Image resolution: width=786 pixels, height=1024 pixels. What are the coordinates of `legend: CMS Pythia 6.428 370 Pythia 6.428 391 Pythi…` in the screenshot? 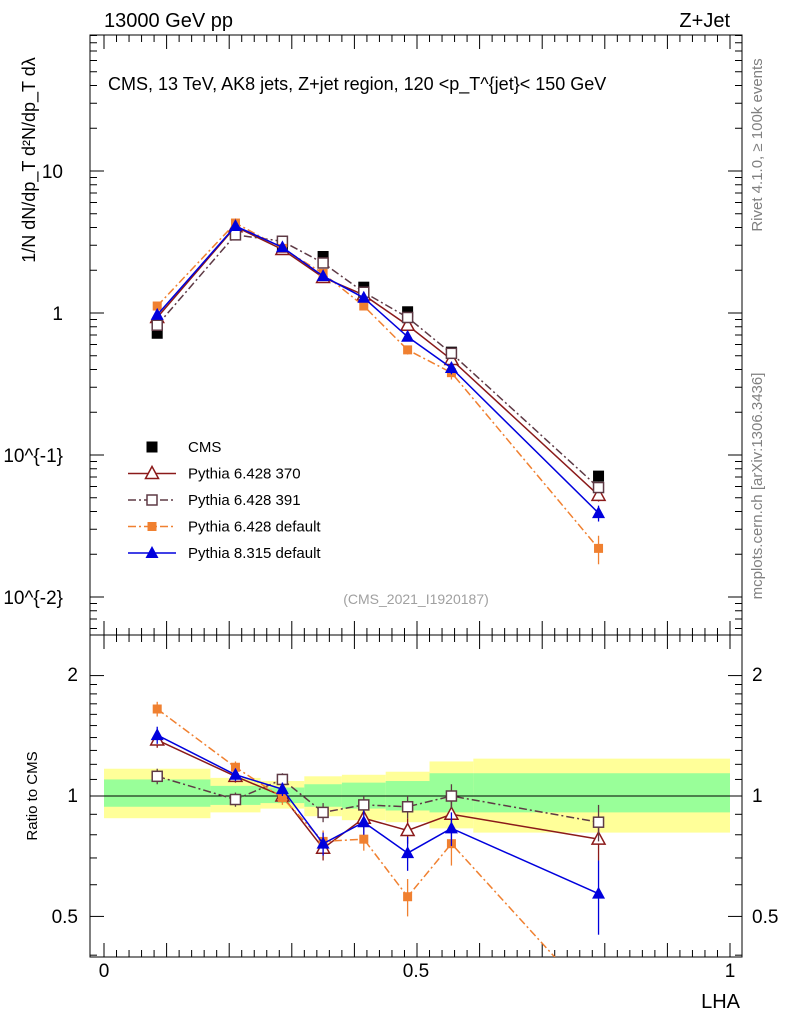 It's located at (224, 500).